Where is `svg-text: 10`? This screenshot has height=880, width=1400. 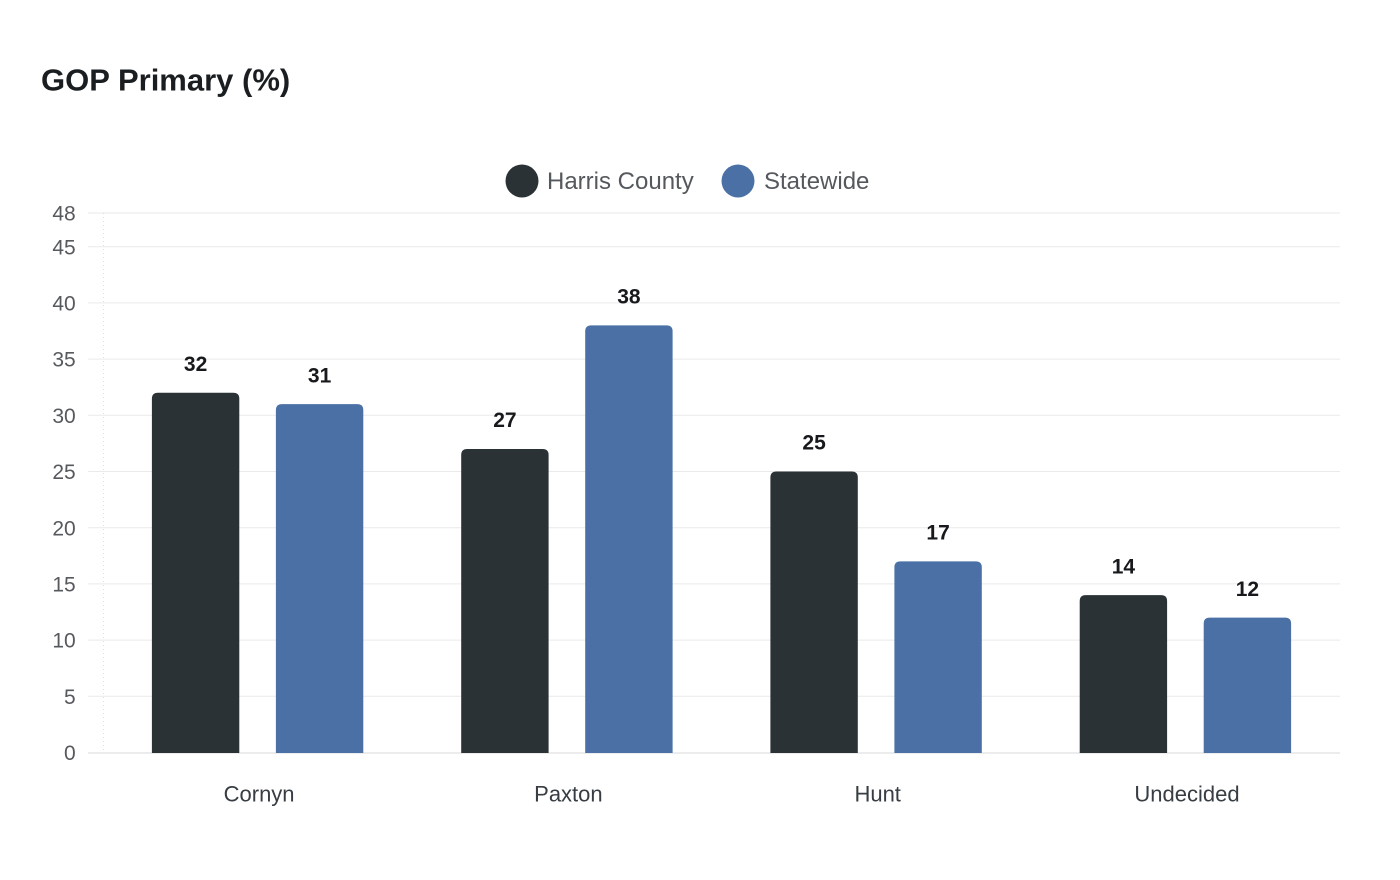 svg-text: 10 is located at coordinates (63, 641).